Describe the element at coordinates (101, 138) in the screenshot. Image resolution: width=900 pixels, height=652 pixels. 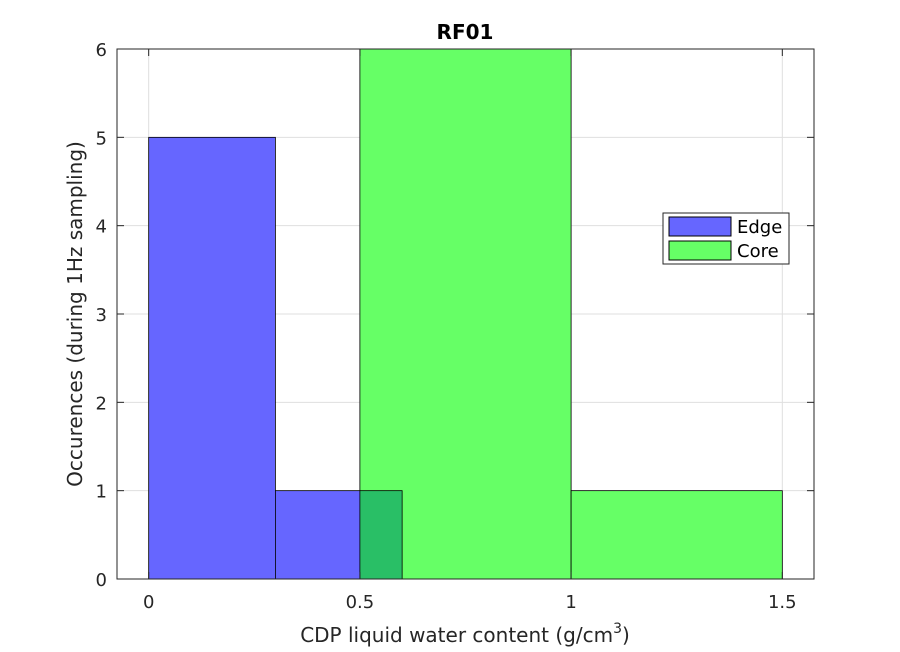
I see `y-tick-label: 5` at that location.